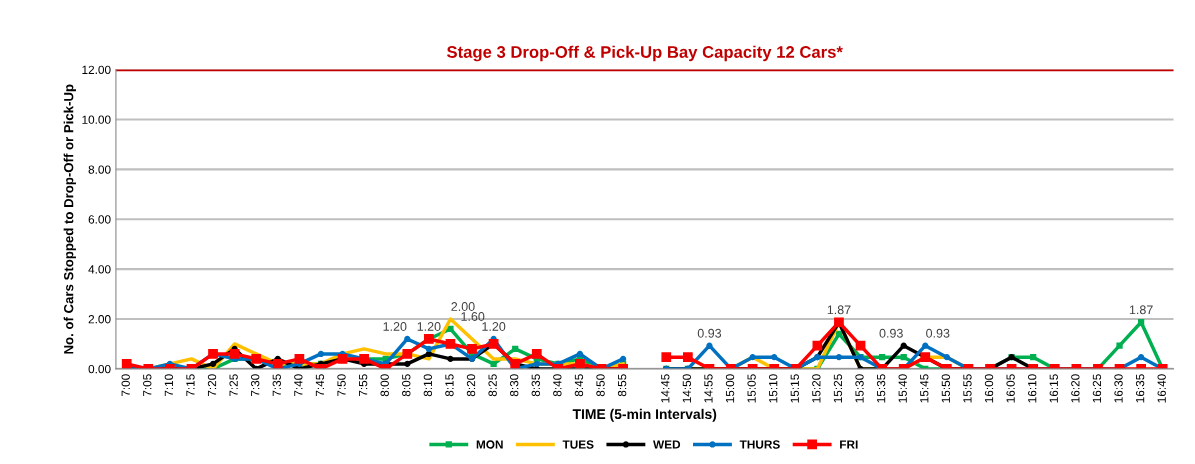 The image size is (1195, 464). What do you see at coordinates (1053, 388) in the screenshot?
I see `x-tick-label: 16:15` at bounding box center [1053, 388].